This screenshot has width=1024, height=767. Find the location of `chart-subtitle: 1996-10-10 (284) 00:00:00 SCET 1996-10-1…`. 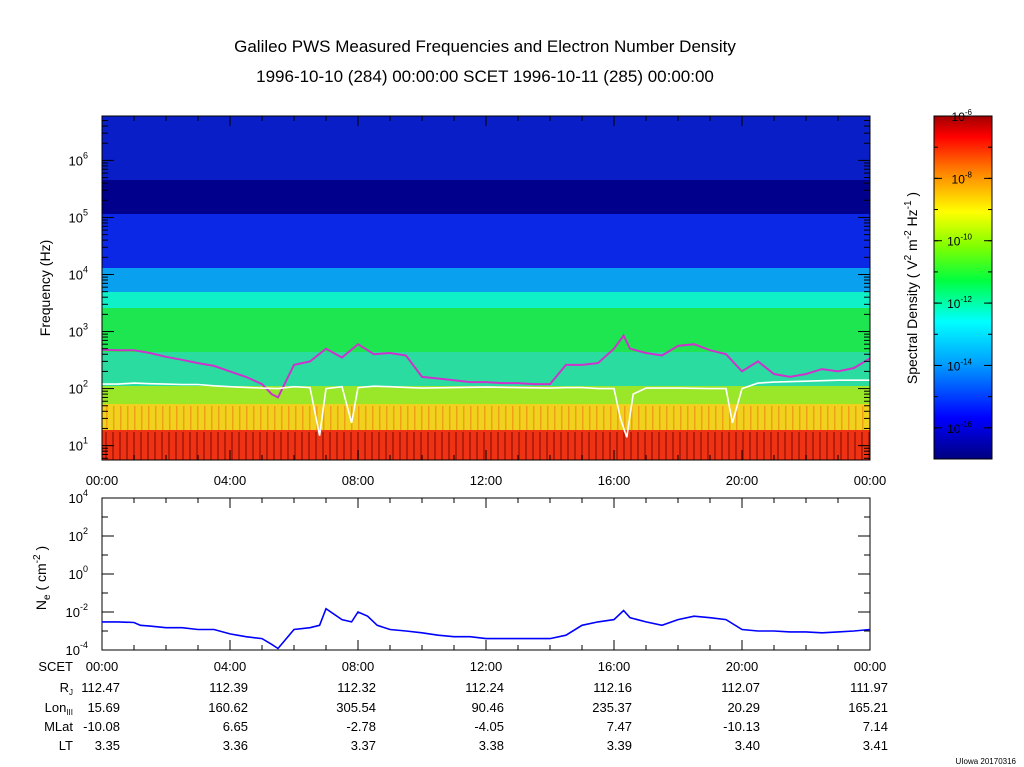

chart-subtitle: 1996-10-10 (284) 00:00:00 SCET 1996-10-1… is located at coordinates (485, 76).